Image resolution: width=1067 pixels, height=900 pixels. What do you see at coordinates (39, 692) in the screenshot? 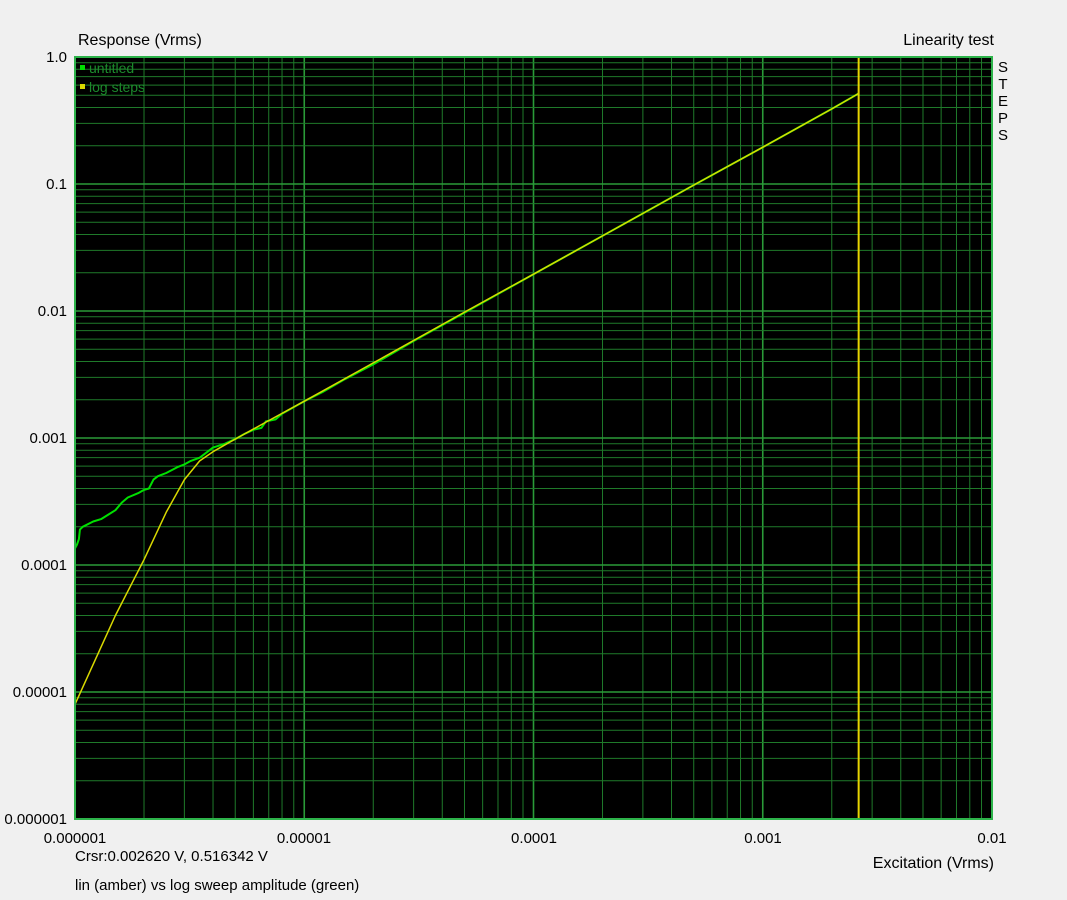
I see `y-tick-label: 0.00001` at bounding box center [39, 692].